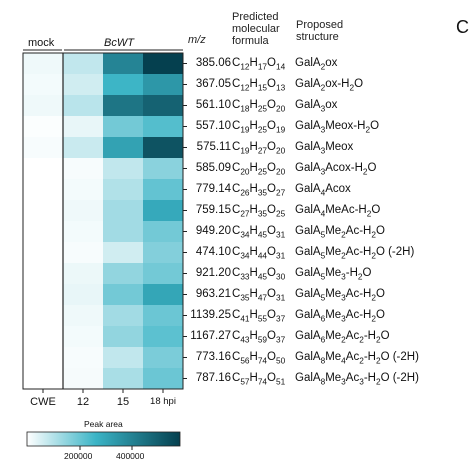 The image size is (474, 474). What do you see at coordinates (317, 37) in the screenshot?
I see `structure-header-line-2: structure` at bounding box center [317, 37].